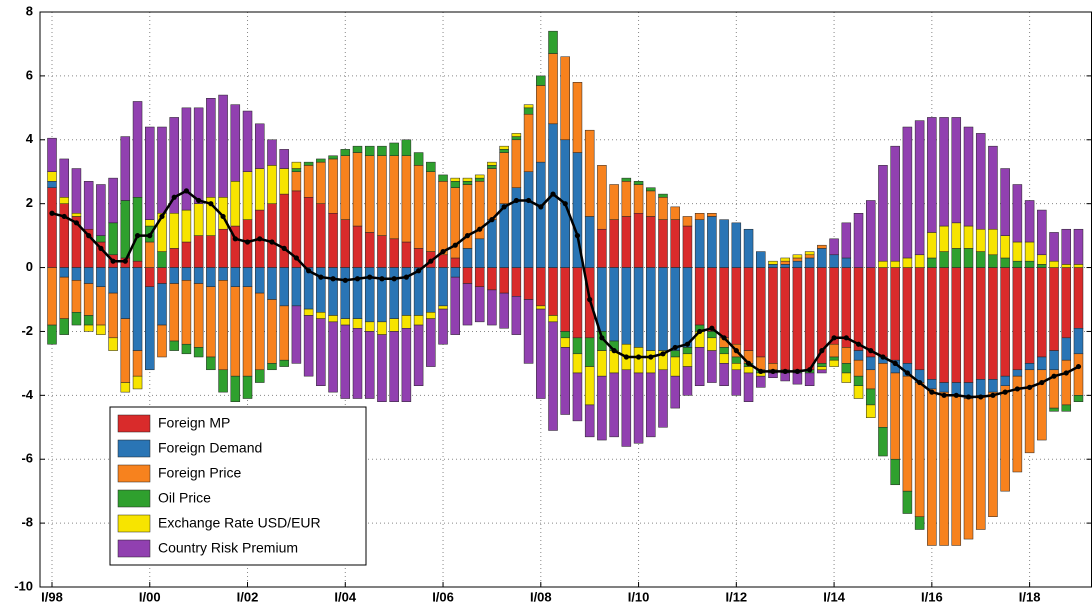 The image size is (1092, 607). I want to click on x-tick-label: I/04, so click(345, 596).